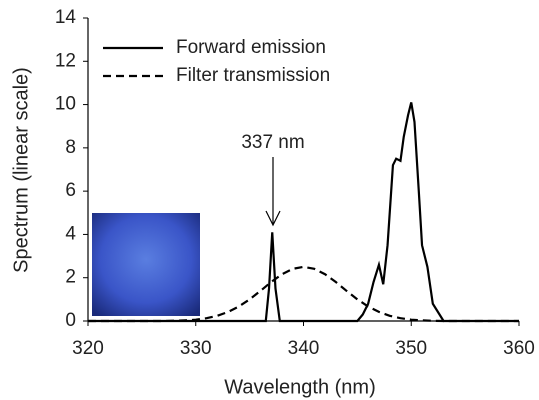 The height and width of the screenshot is (400, 539). I want to click on legend-label: Filter transmission, so click(253, 75).